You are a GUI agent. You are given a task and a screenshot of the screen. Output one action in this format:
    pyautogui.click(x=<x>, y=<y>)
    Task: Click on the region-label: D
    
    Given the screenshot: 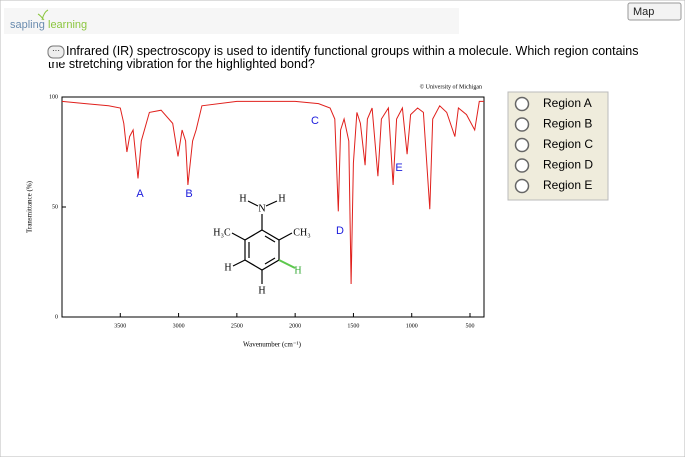 What is the action you would take?
    pyautogui.click(x=340, y=231)
    